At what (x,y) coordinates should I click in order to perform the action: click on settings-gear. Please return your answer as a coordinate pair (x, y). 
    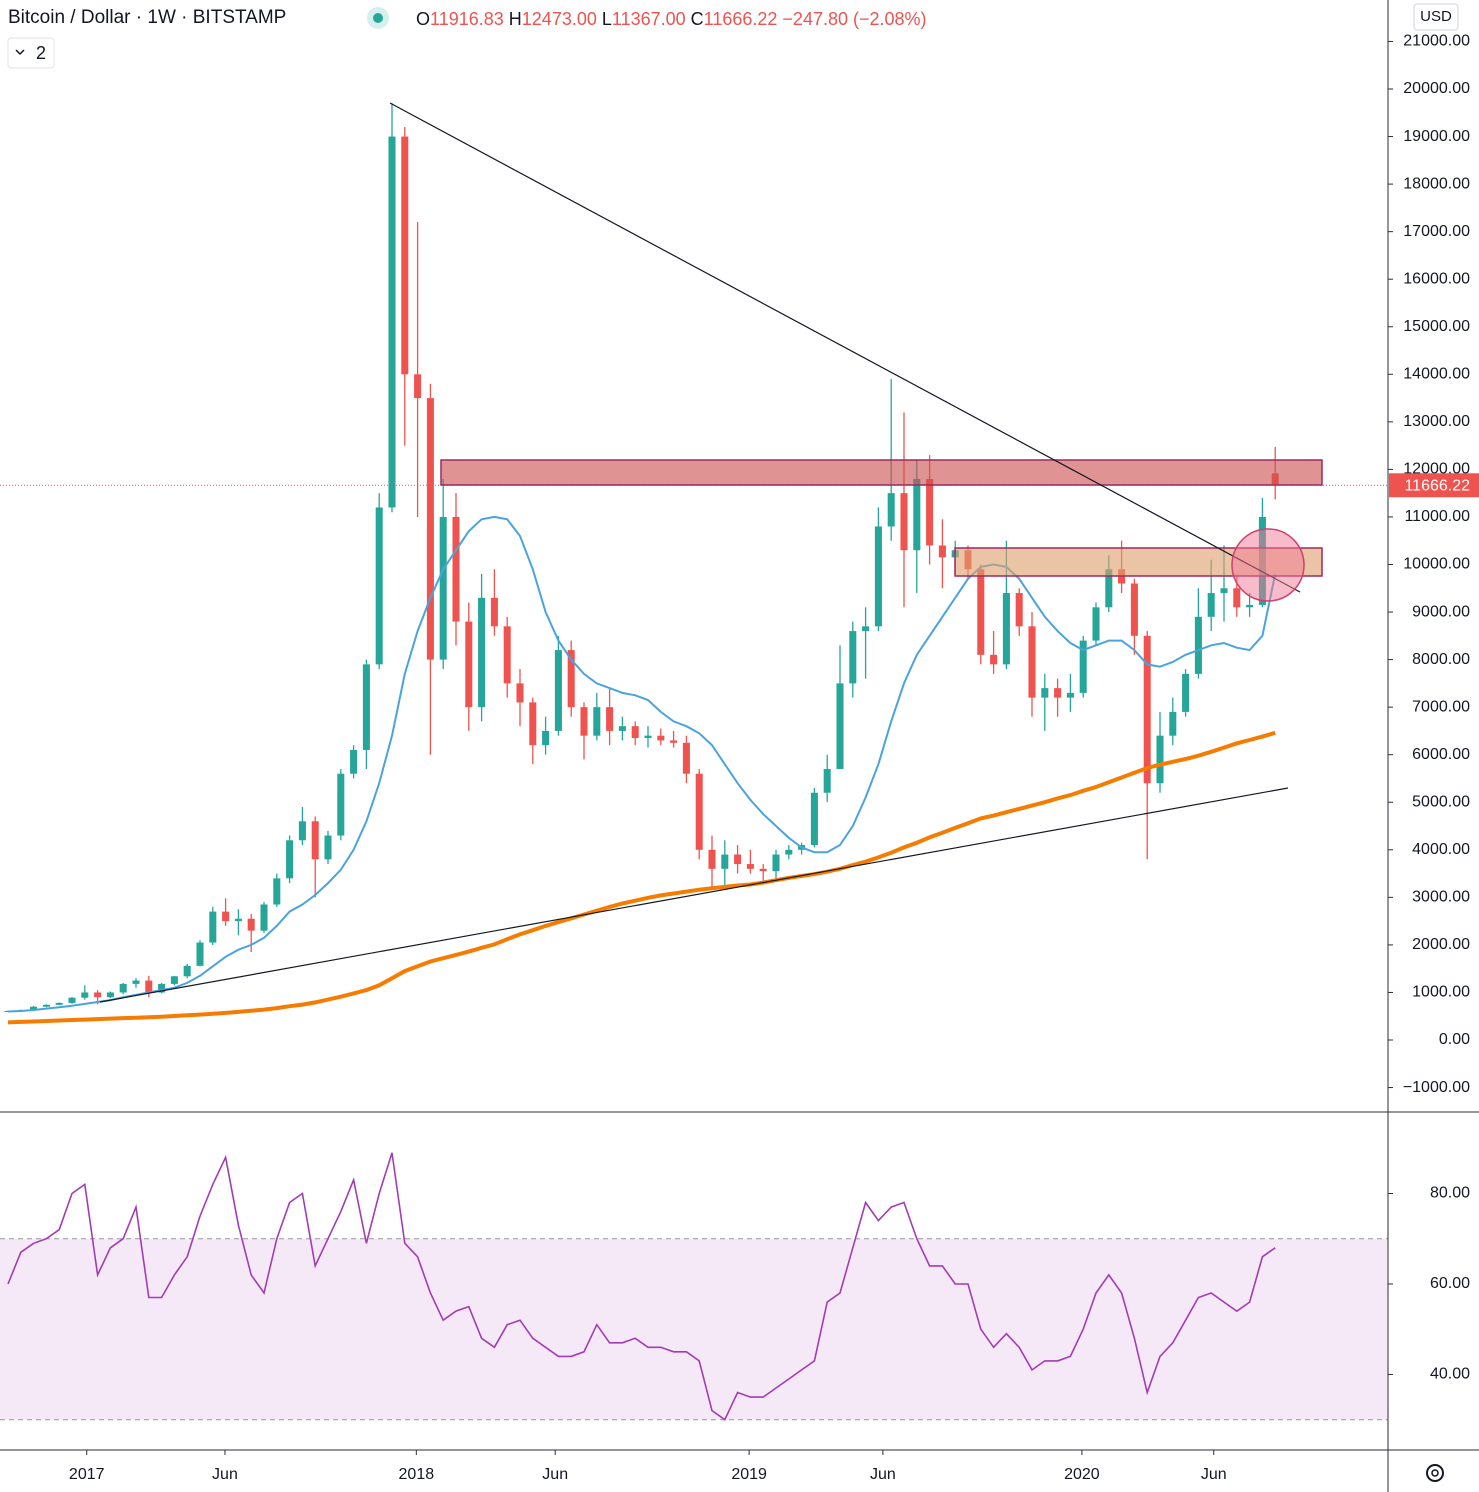
    Looking at the image, I should click on (1435, 1473).